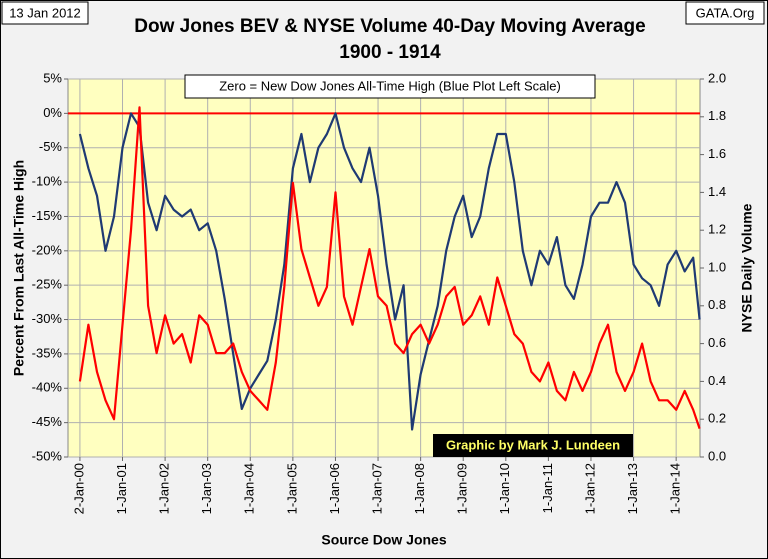 This screenshot has width=768, height=559. I want to click on y2-tick-label: 0.2, so click(717, 418).